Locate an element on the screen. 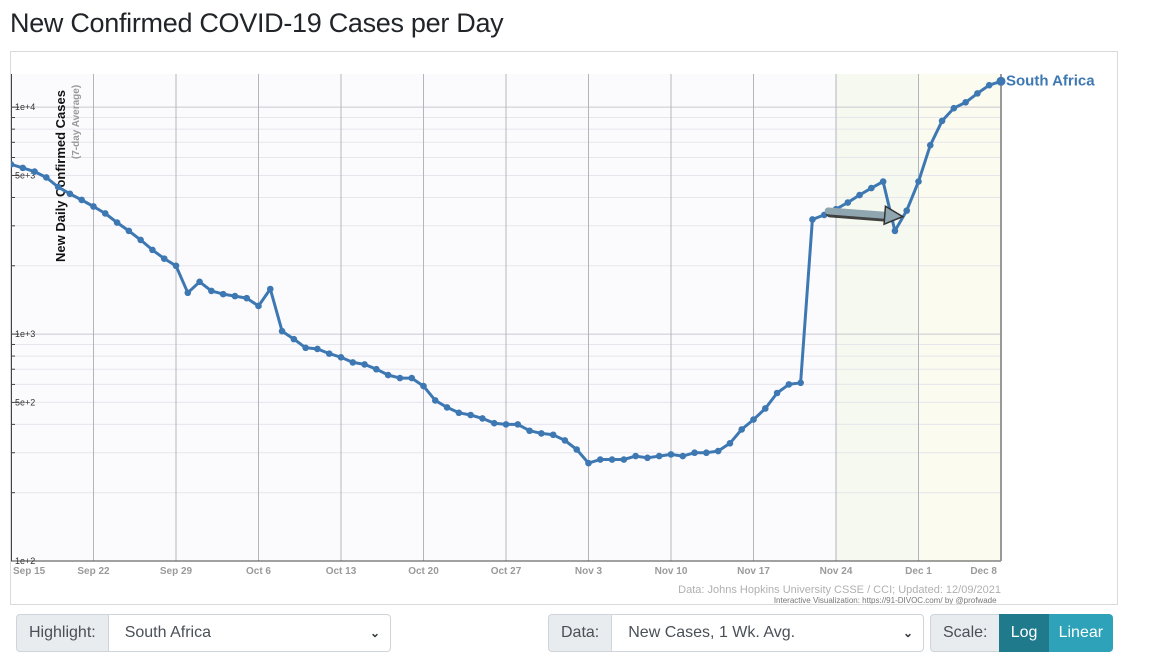 The height and width of the screenshot is (656, 1152). data-select: New Cases, 1 Wk. Avg. ⌄ is located at coordinates (767, 633).